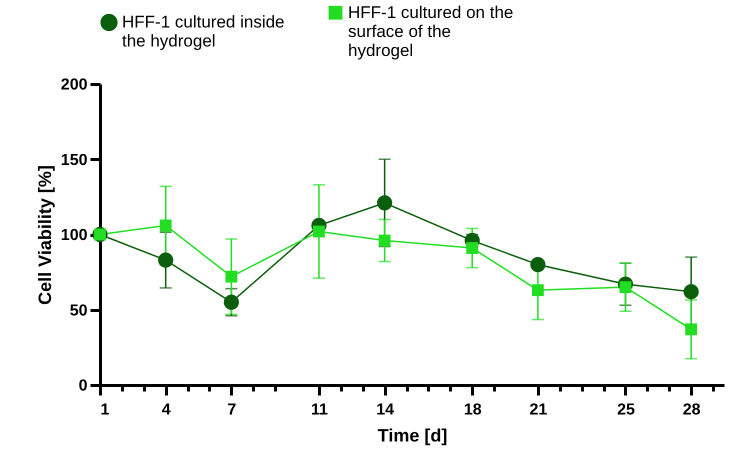  I want to click on x-tick-label: 18, so click(473, 410).